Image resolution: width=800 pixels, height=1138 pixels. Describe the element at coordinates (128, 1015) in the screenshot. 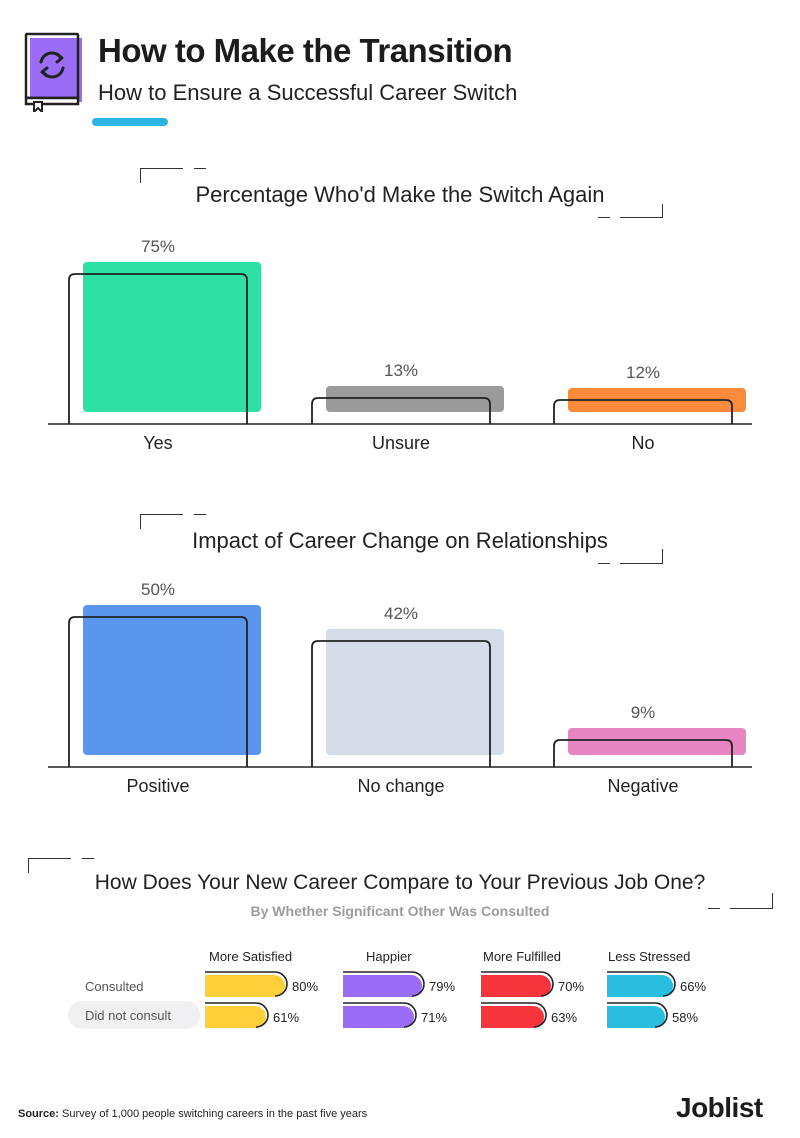

I see `row-label-did-not-consult: Did not consult` at that location.